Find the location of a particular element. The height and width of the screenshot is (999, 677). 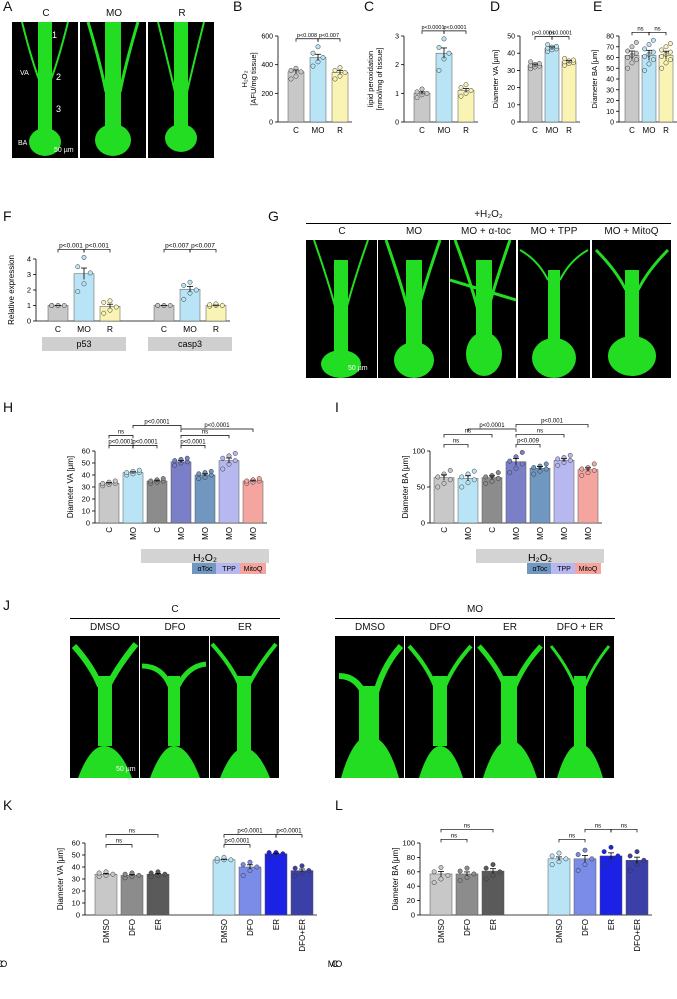

chart-i-treatment-box is located at coordinates (540, 568).